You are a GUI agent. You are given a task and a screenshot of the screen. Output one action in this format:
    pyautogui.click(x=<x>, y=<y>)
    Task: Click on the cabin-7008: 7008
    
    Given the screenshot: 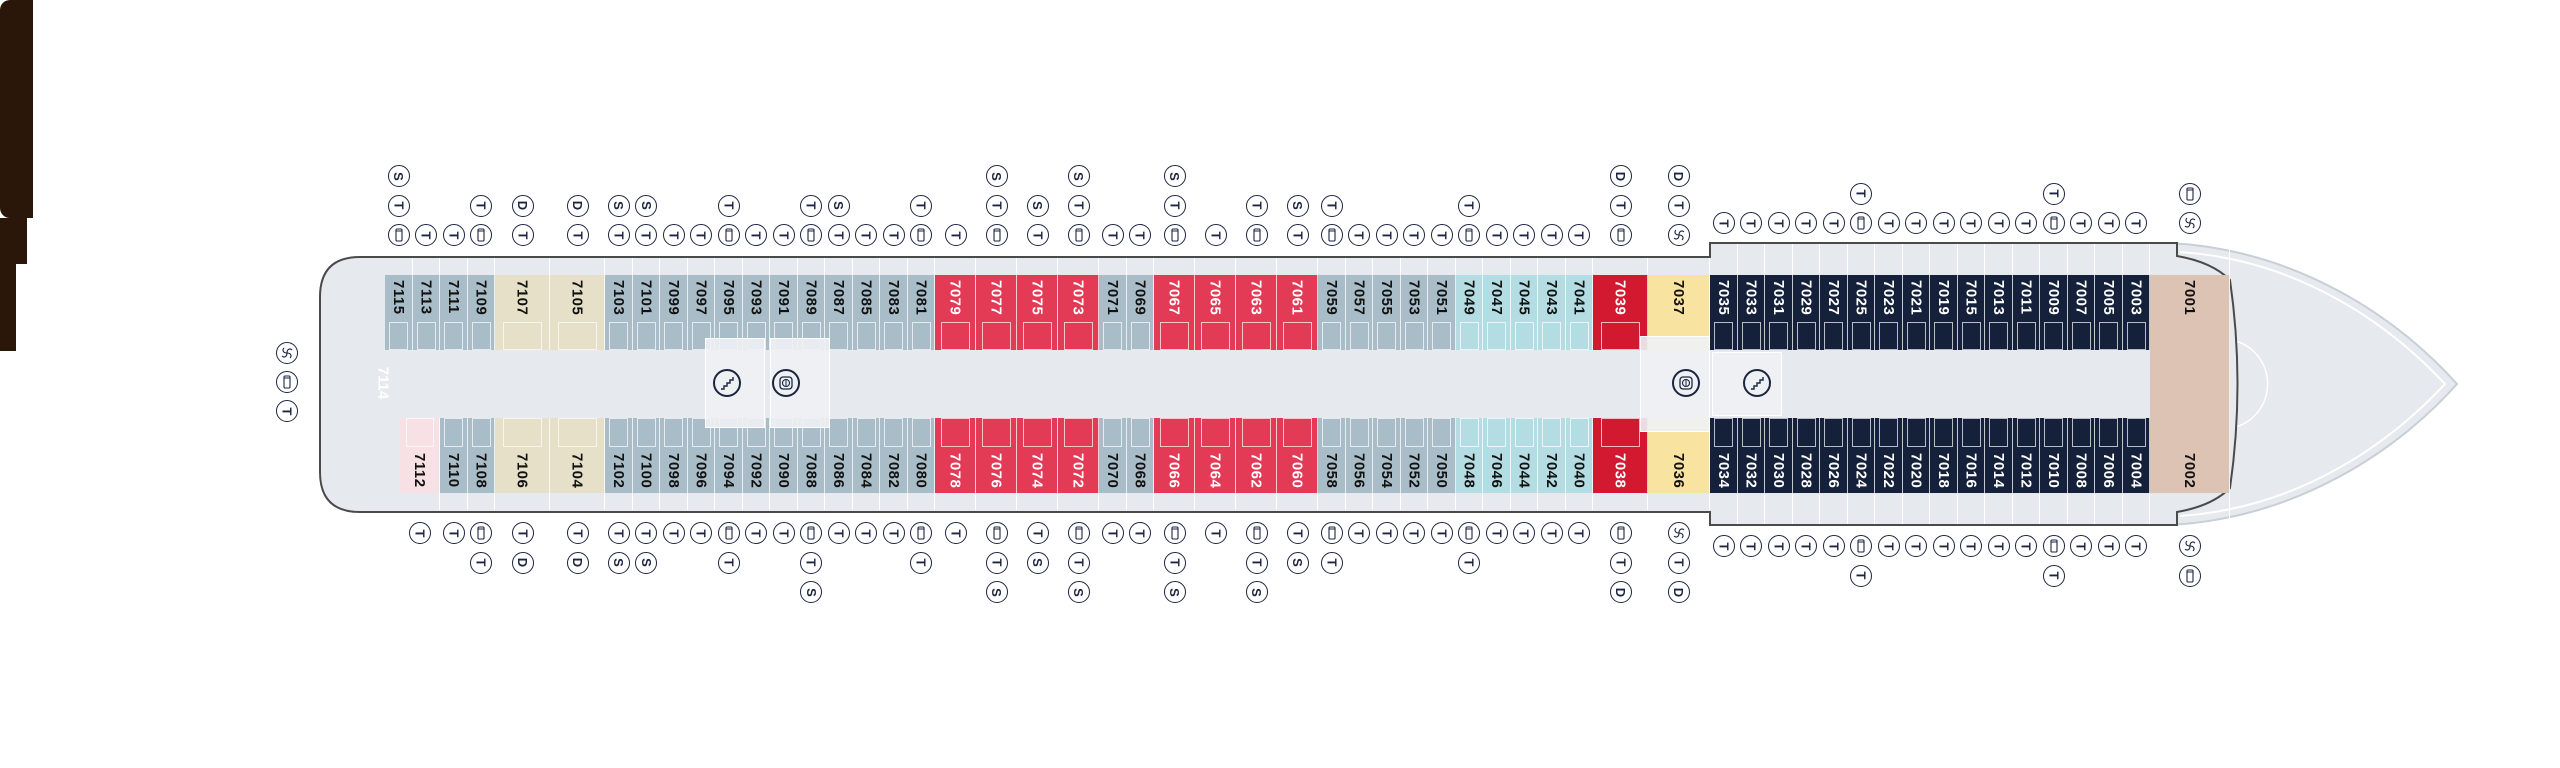 What is the action you would take?
    pyautogui.click(x=2081, y=455)
    